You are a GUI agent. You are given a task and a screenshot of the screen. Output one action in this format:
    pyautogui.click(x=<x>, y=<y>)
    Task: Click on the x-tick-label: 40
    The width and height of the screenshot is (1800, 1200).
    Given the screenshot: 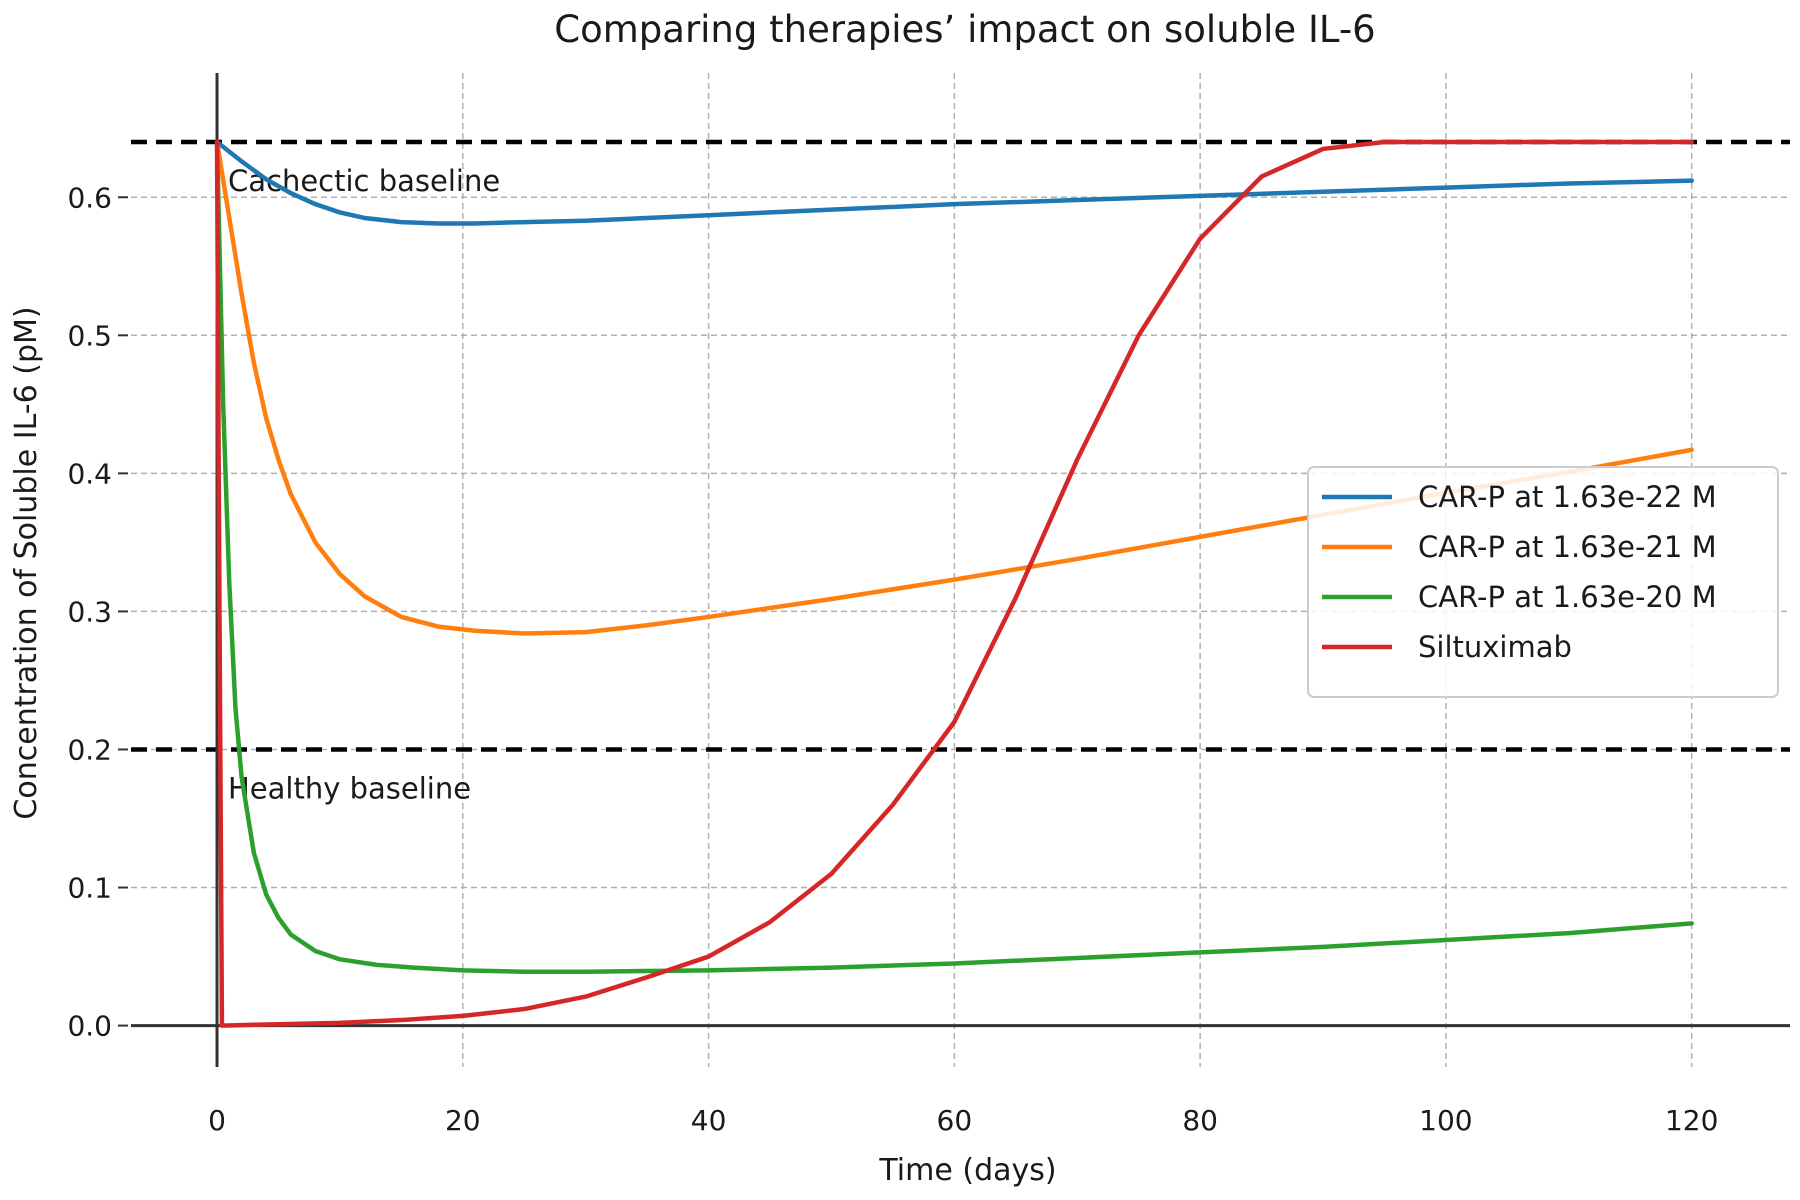 What is the action you would take?
    pyautogui.click(x=709, y=1120)
    